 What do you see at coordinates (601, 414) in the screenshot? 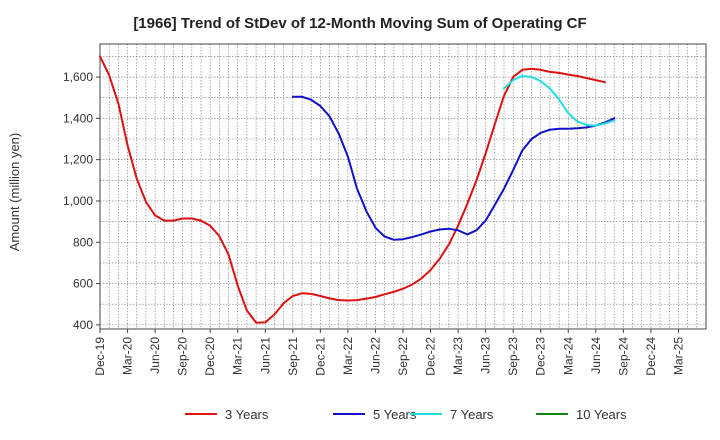
I see `legend-label-10-years: 10 Years` at bounding box center [601, 414].